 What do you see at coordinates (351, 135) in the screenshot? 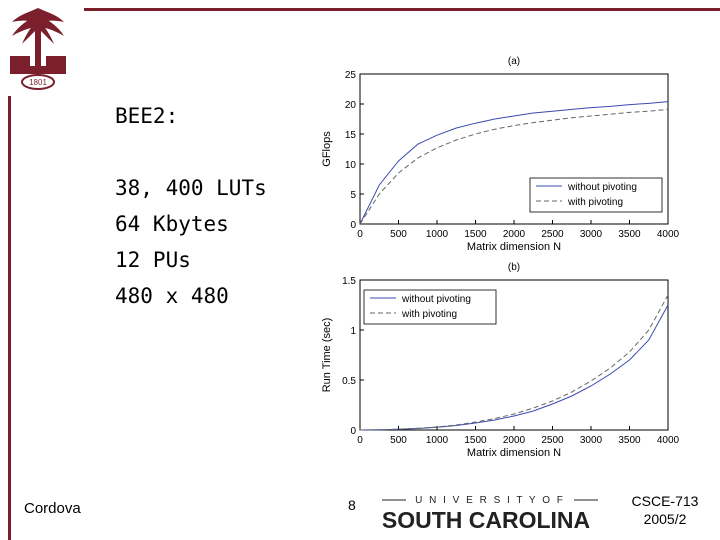
I see `y-tick-label: 15` at bounding box center [351, 135].